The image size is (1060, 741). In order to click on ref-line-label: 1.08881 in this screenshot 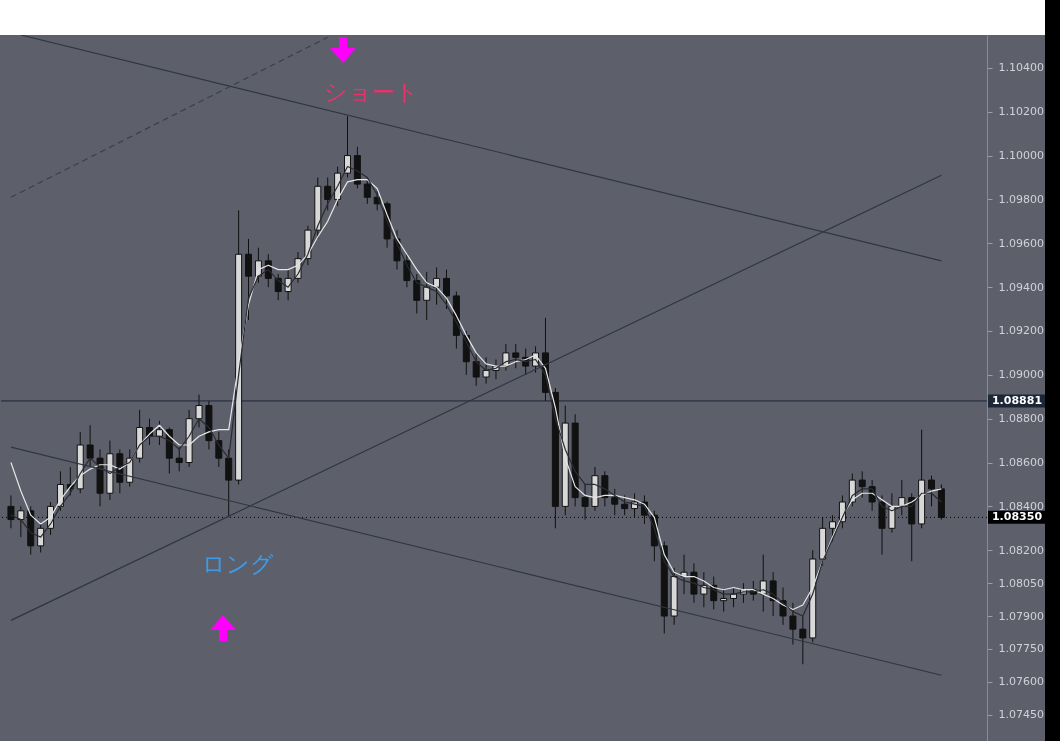, I will do `click(1017, 400)`.